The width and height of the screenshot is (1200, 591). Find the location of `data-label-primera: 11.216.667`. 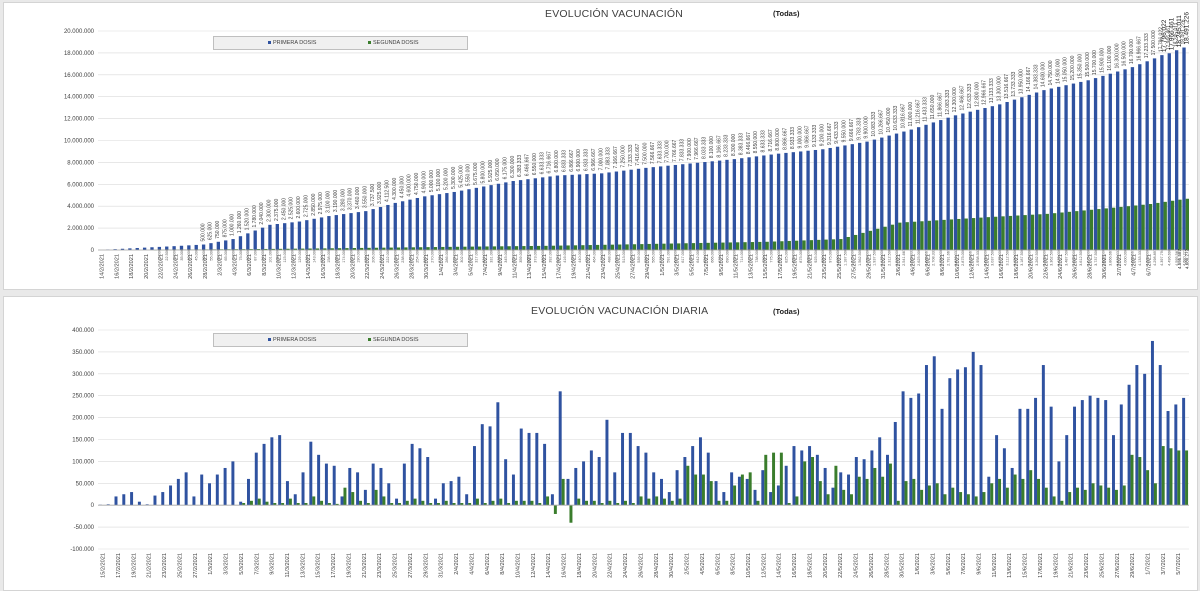

data-label-primera: 11.216.667 is located at coordinates (918, 111).